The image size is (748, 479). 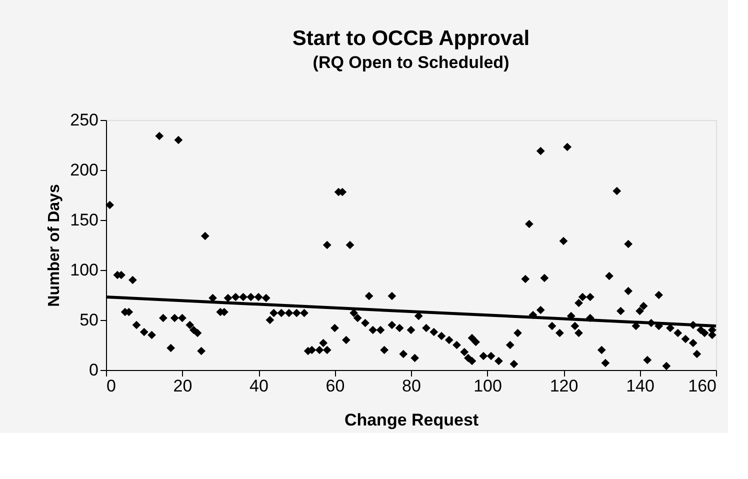 I want to click on x-axis-title: Change Request, so click(x=411, y=420).